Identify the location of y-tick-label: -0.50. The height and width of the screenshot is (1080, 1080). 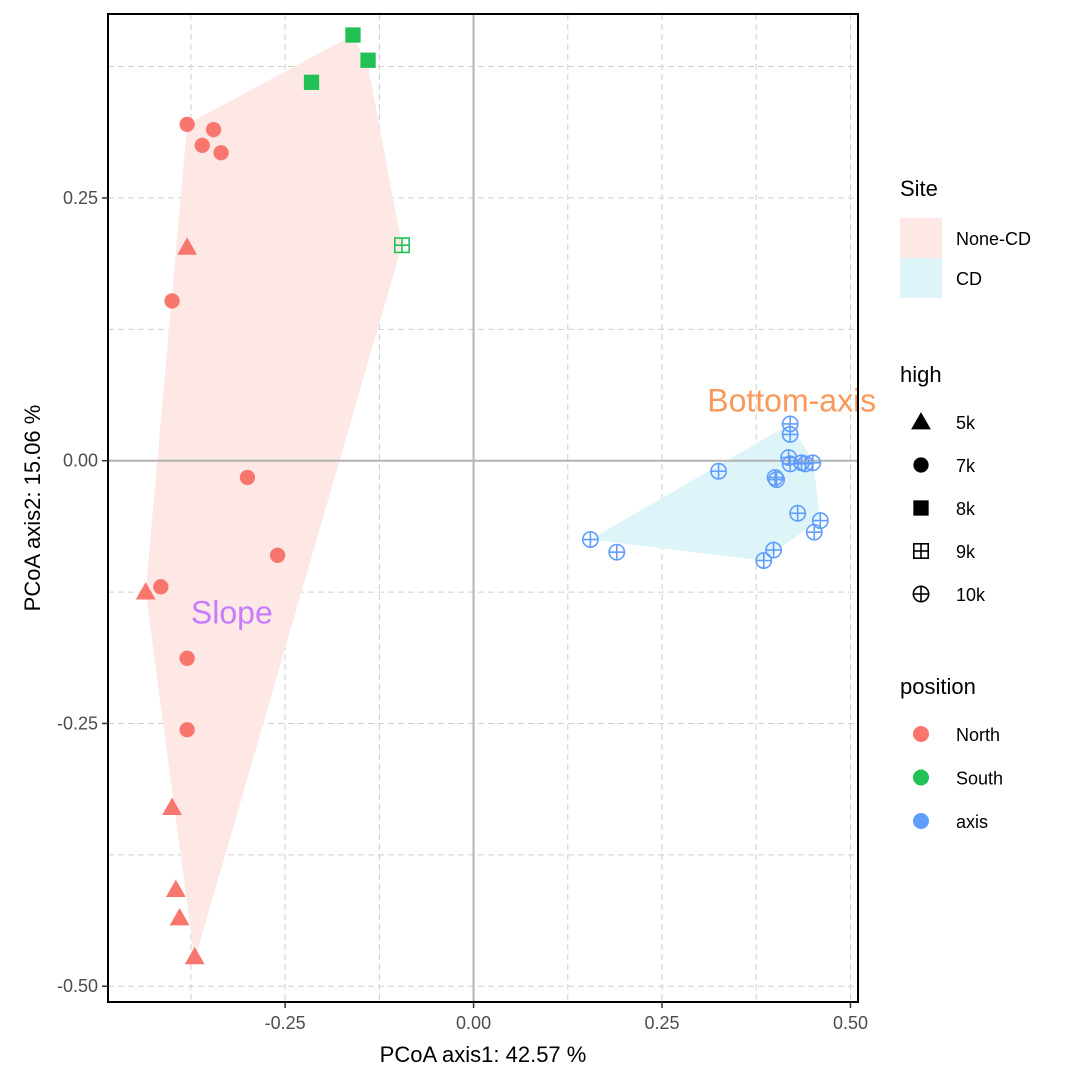
(77, 986).